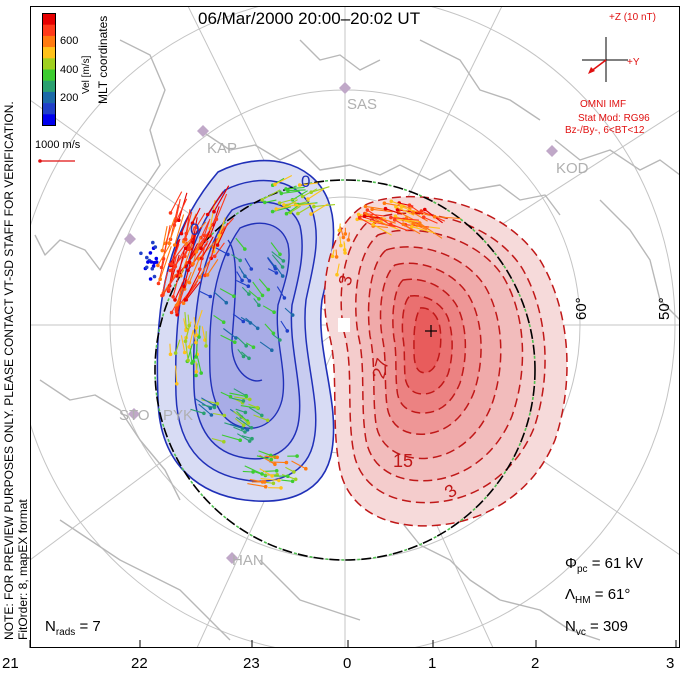 The height and width of the screenshot is (674, 680). Describe the element at coordinates (598, 596) in the screenshot. I see `hm-boundary-latitude: ΛHM = 61°` at that location.